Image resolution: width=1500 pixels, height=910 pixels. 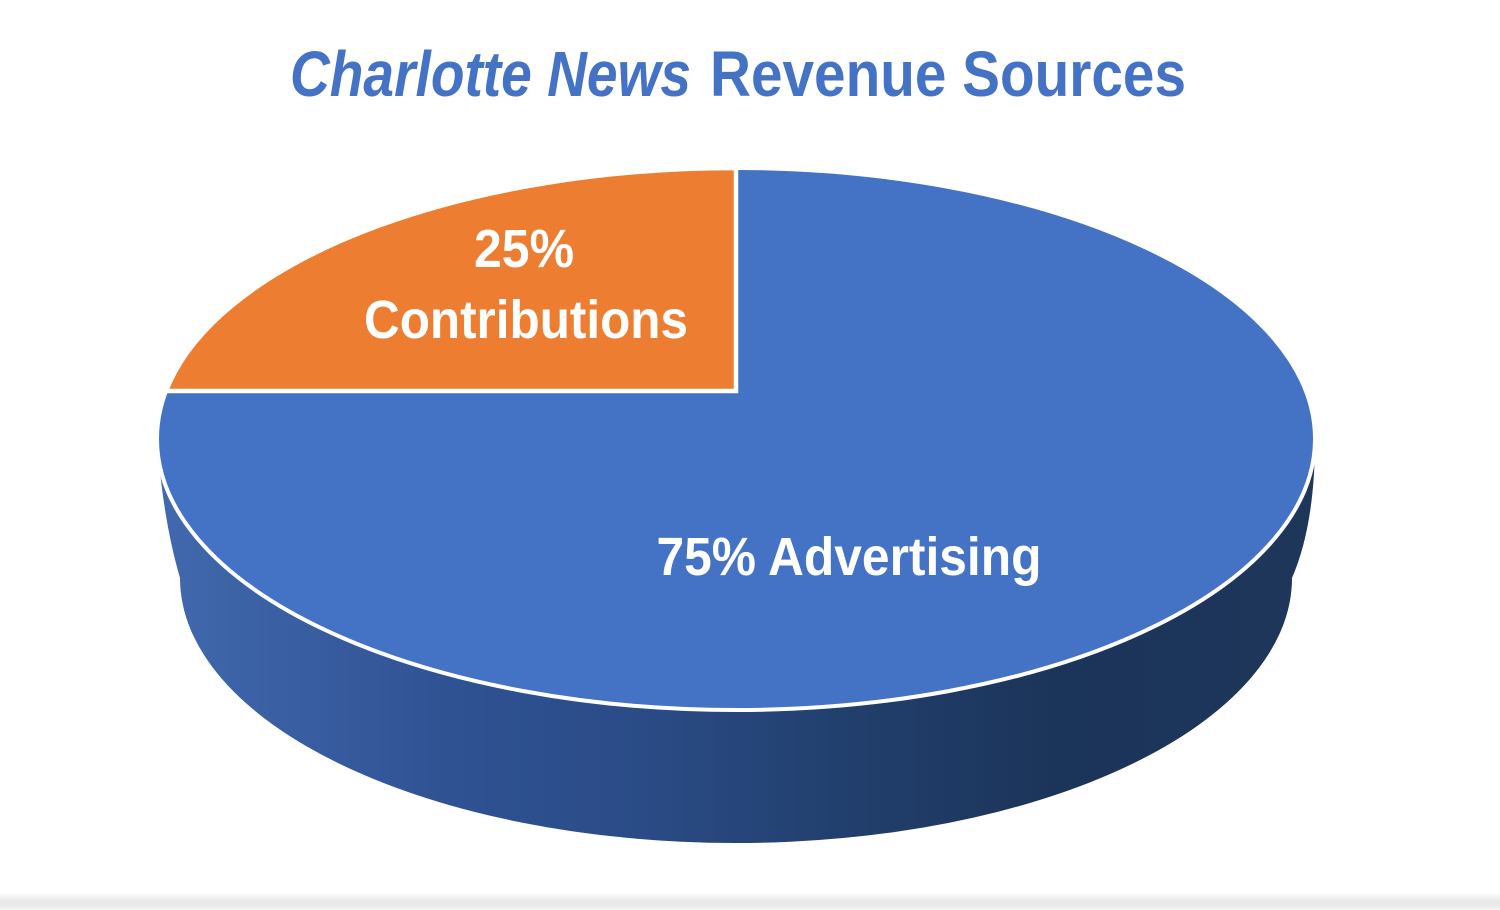 I want to click on svg-text: Contributions, so click(x=526, y=320).